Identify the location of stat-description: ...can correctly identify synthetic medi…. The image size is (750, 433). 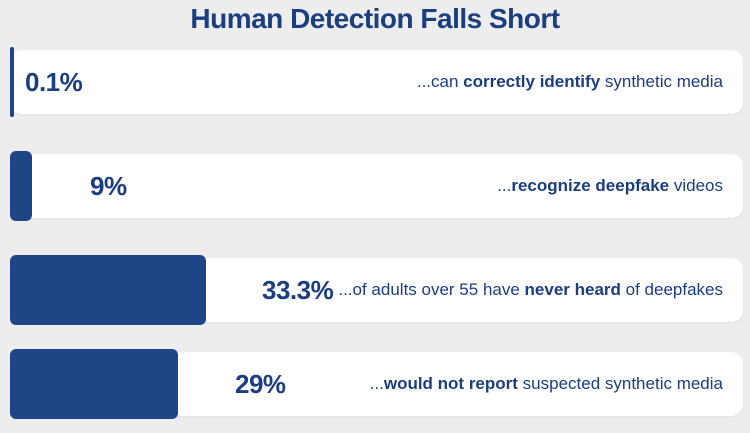
(570, 82).